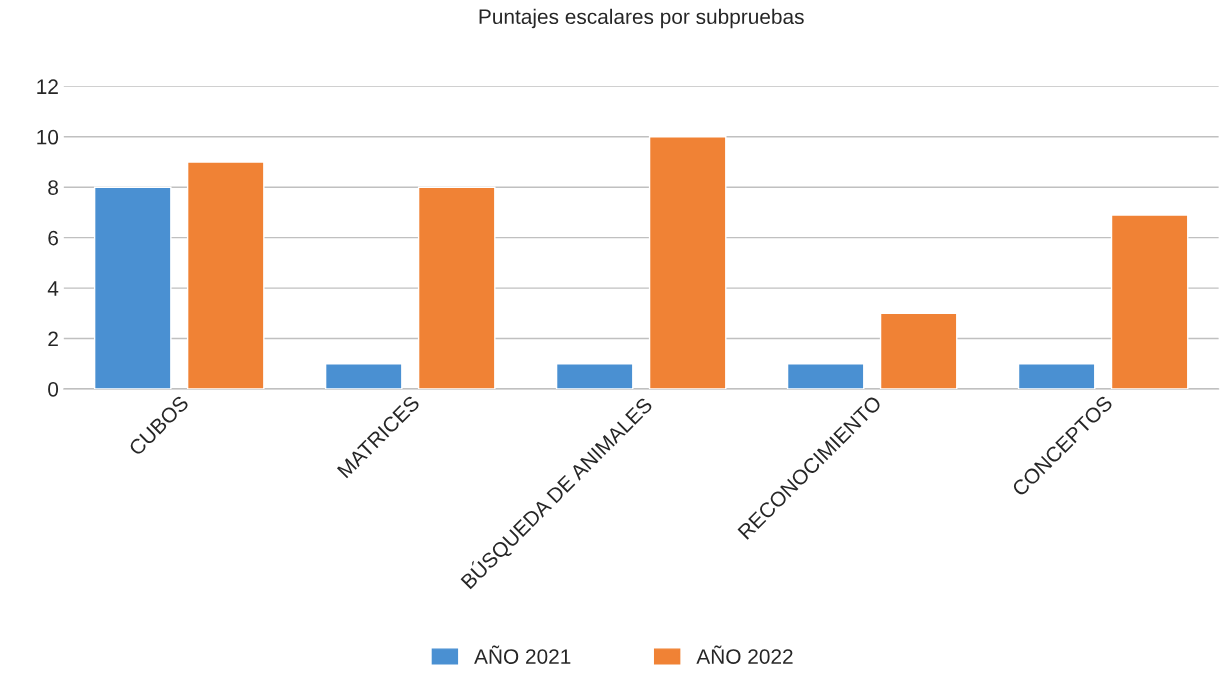  I want to click on y-tick-label: 0, so click(53, 389).